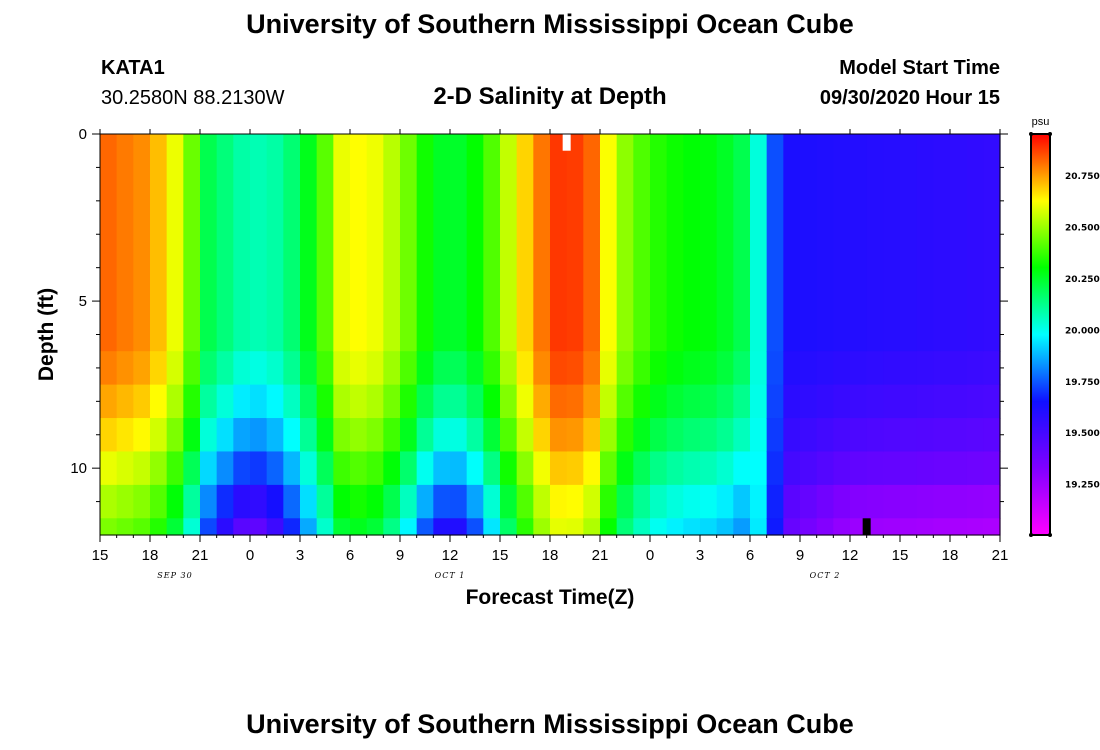 The image size is (1100, 750). Describe the element at coordinates (350, 555) in the screenshot. I see `x-tick-label: 6` at that location.